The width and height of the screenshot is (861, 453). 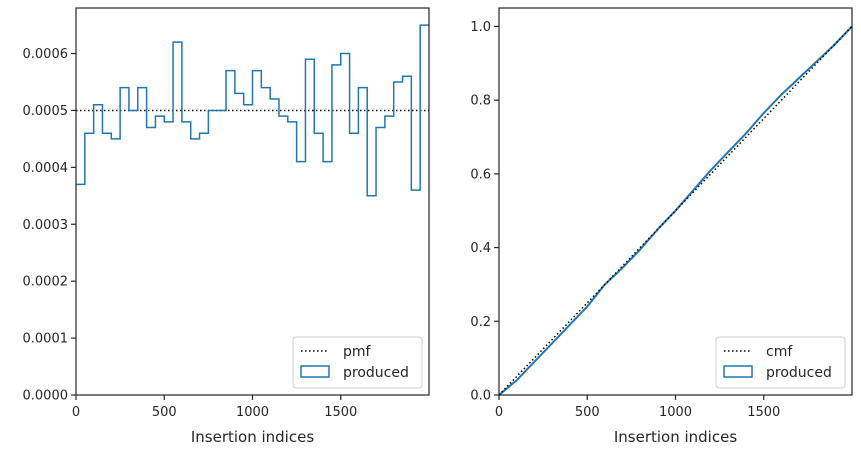 I want to click on y-tick-label: 0.0002, so click(x=46, y=282).